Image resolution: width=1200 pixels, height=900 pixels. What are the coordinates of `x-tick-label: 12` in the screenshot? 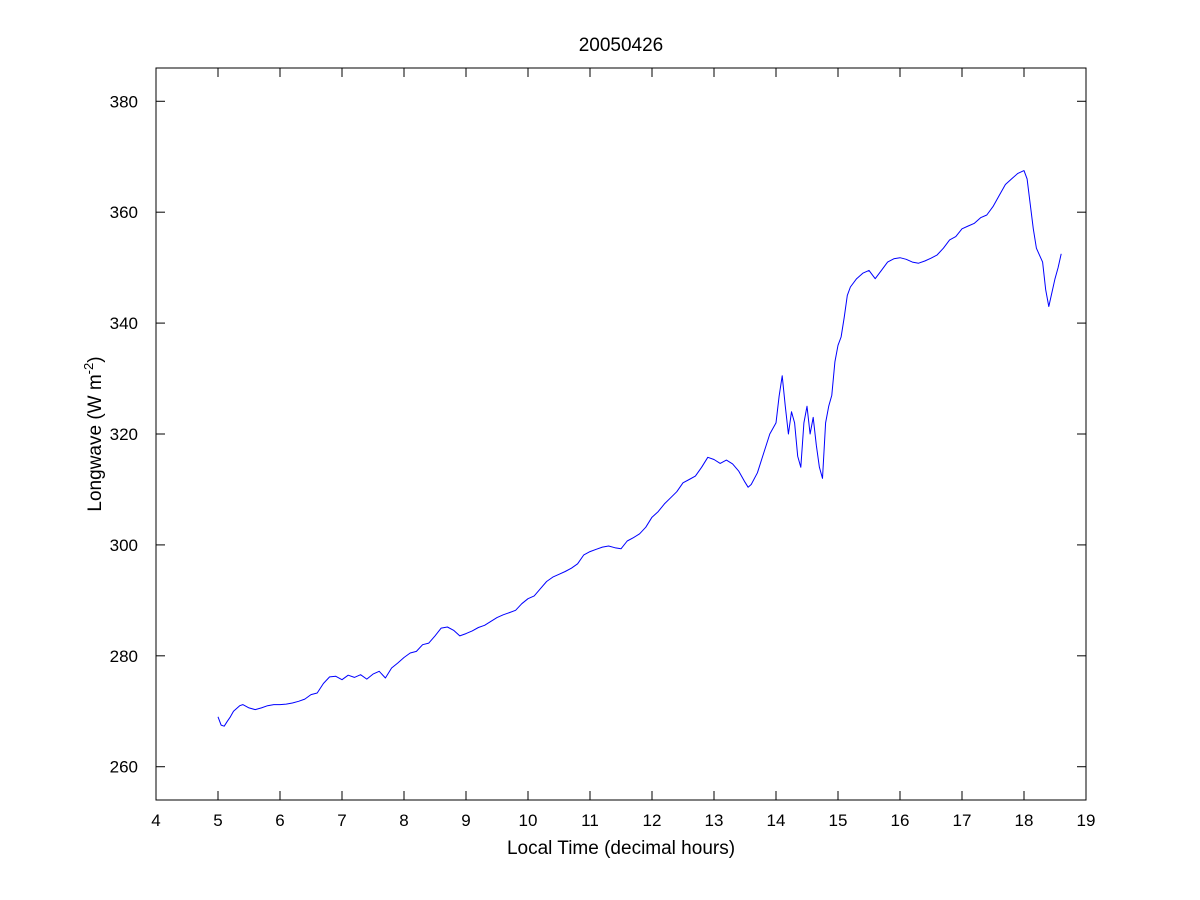 It's located at (652, 820).